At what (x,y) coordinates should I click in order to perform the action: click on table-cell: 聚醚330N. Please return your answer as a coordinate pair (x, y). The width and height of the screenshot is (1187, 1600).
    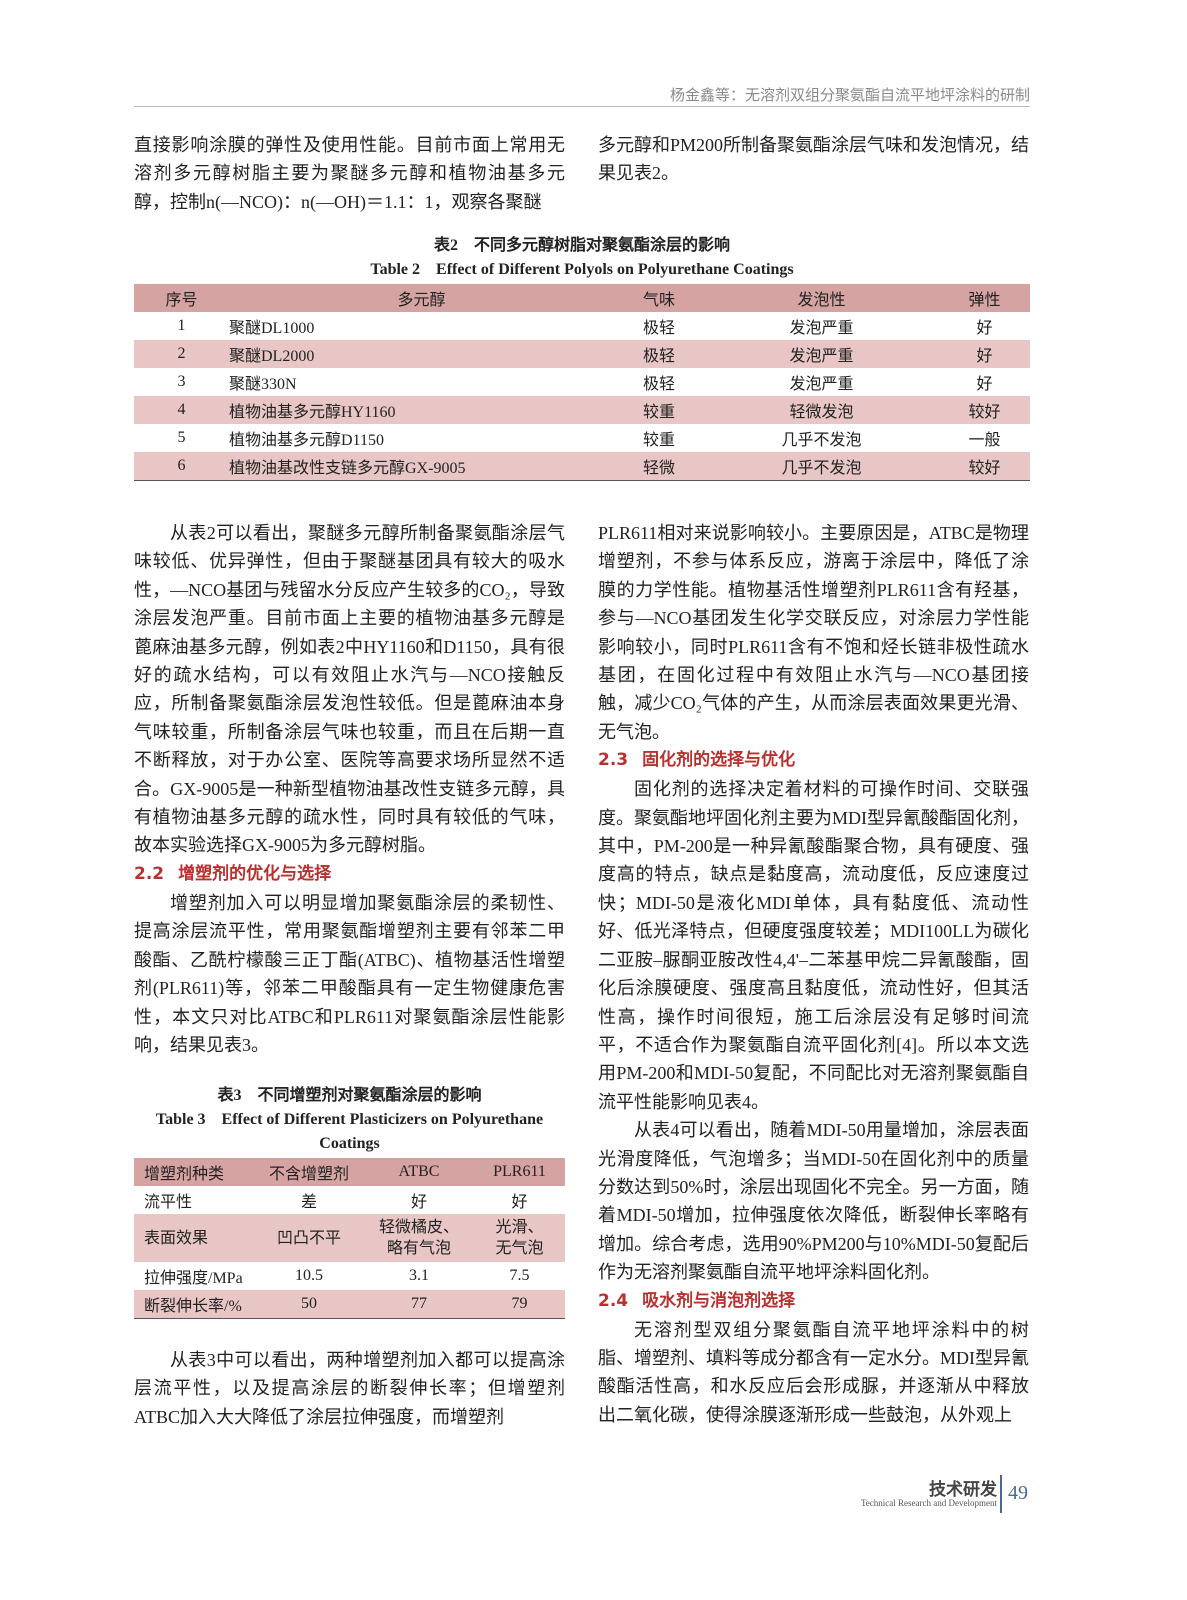
    Looking at the image, I should click on (263, 384).